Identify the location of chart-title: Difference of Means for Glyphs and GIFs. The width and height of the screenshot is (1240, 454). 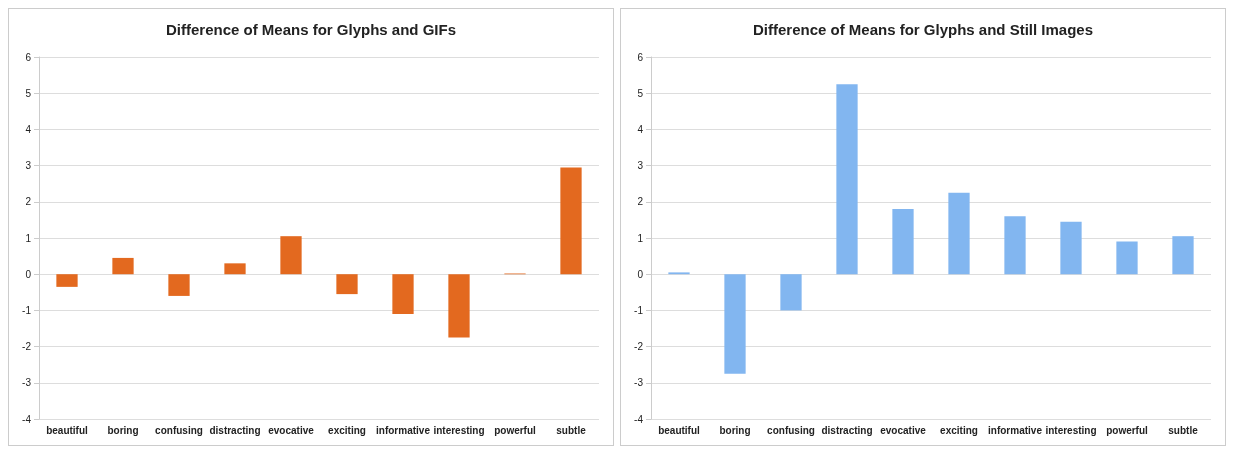
(311, 29).